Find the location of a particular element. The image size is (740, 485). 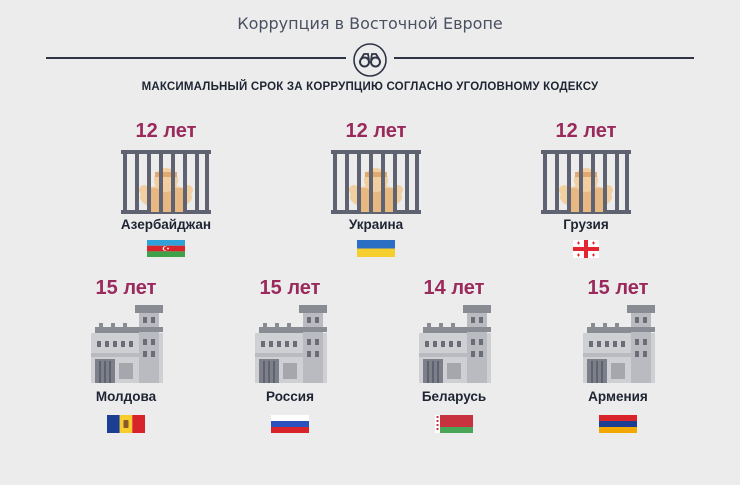

country-name: Армения is located at coordinates (618, 396).